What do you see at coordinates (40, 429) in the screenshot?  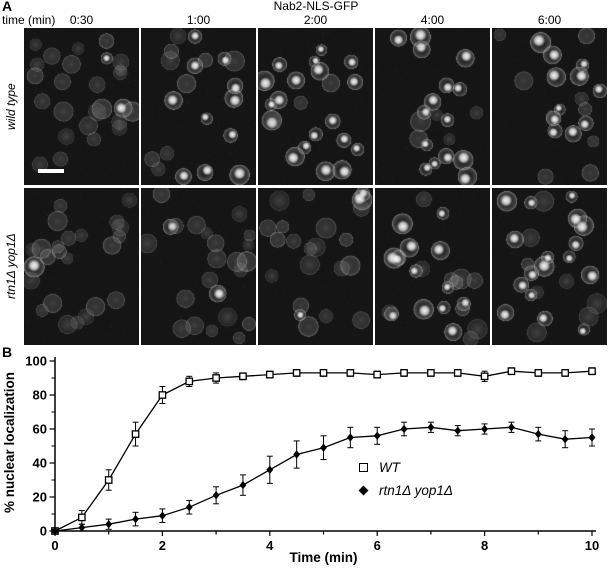 I see `svg-text: 60` at bounding box center [40, 429].